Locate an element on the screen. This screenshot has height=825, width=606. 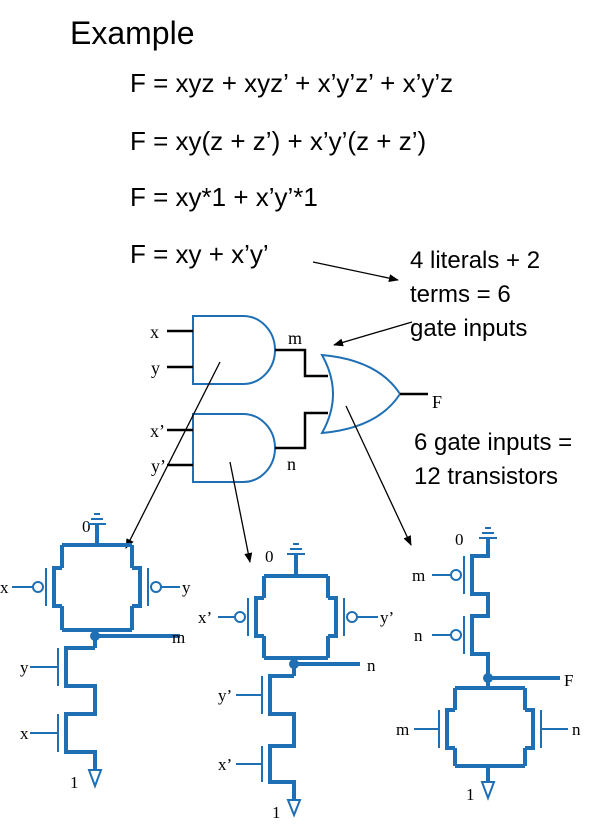
cmos3-label-m-n: m is located at coordinates (402, 729).